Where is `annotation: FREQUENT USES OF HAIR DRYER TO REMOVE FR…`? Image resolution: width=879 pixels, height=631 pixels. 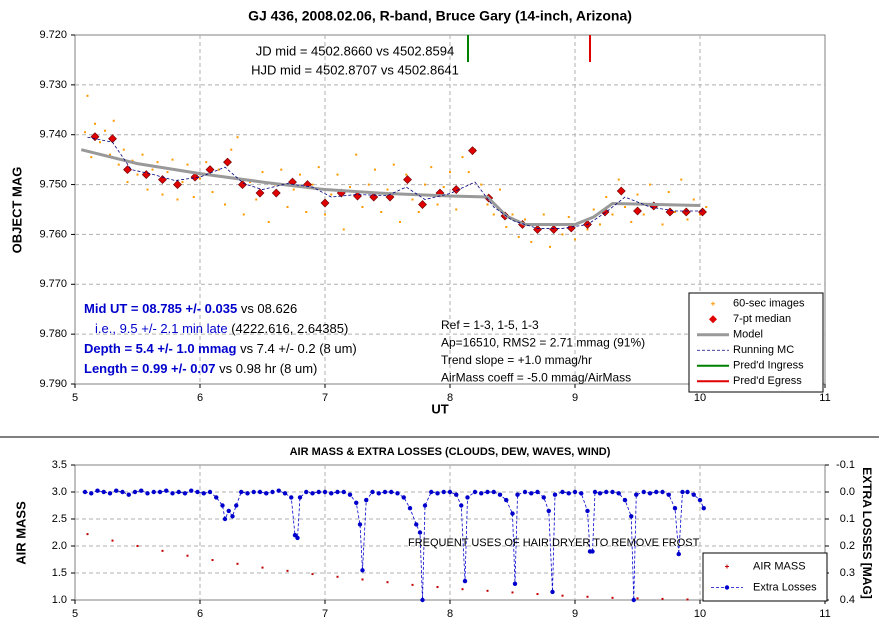
annotation: FREQUENT USES OF HAIR DRYER TO REMOVE FR… is located at coordinates (554, 543).